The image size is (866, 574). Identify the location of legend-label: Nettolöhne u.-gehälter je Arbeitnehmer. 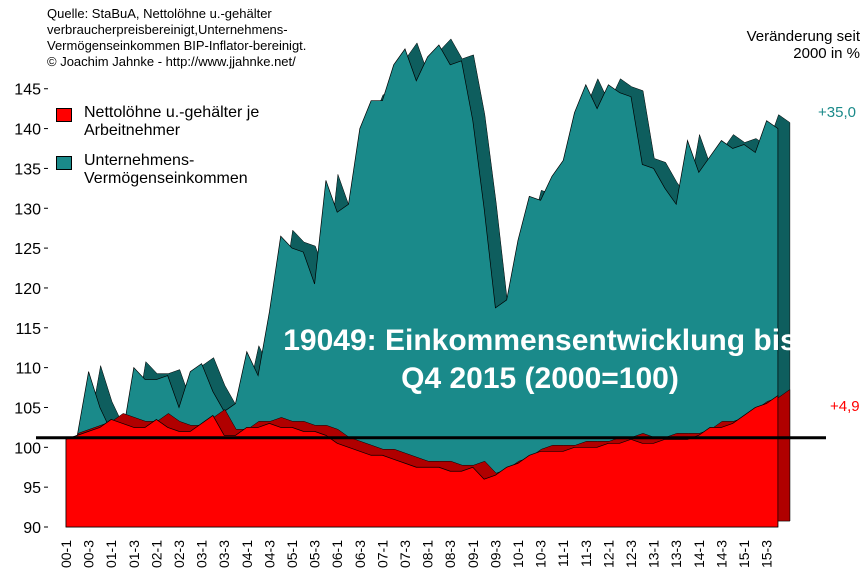
(172, 121).